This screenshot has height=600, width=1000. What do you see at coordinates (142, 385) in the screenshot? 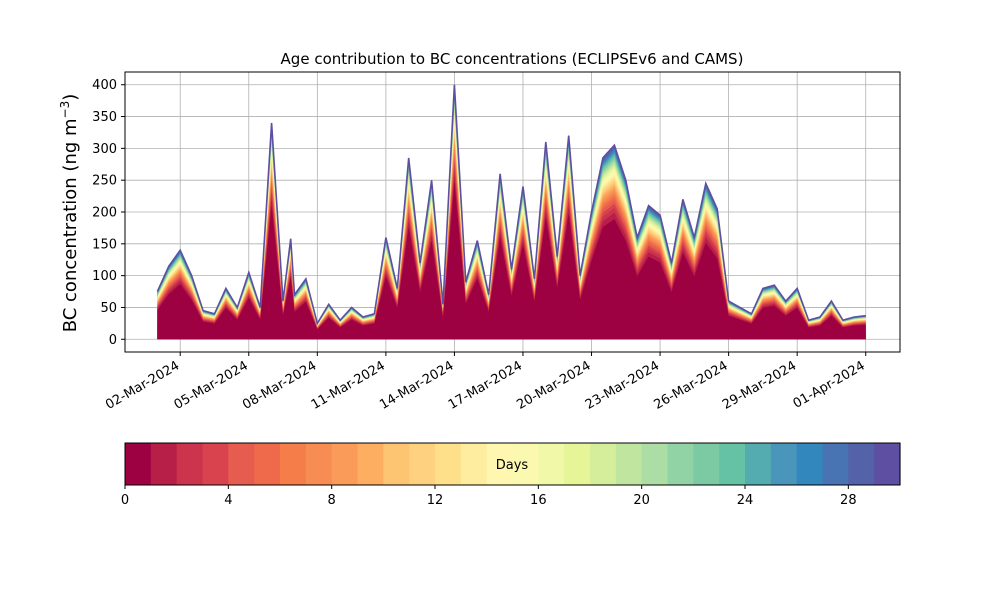
I see `x-tick-label: 02-Mar-2024` at bounding box center [142, 385].